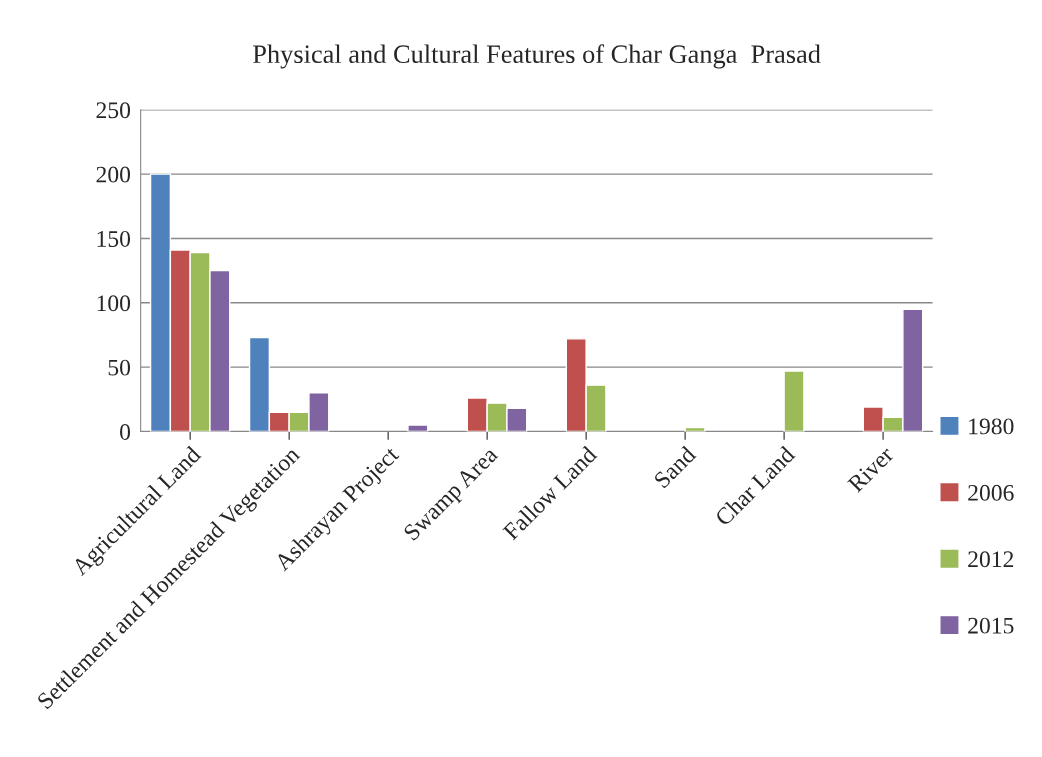 The width and height of the screenshot is (1042, 757). Describe the element at coordinates (125, 431) in the screenshot. I see `y-tick-label: 0` at that location.